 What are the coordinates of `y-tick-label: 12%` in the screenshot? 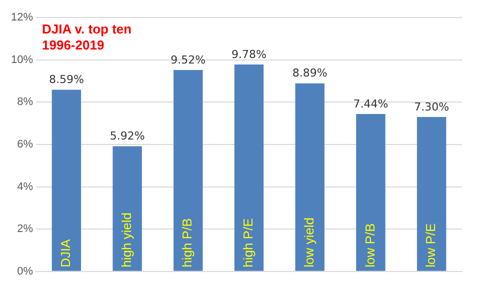 It's located at (22, 18).